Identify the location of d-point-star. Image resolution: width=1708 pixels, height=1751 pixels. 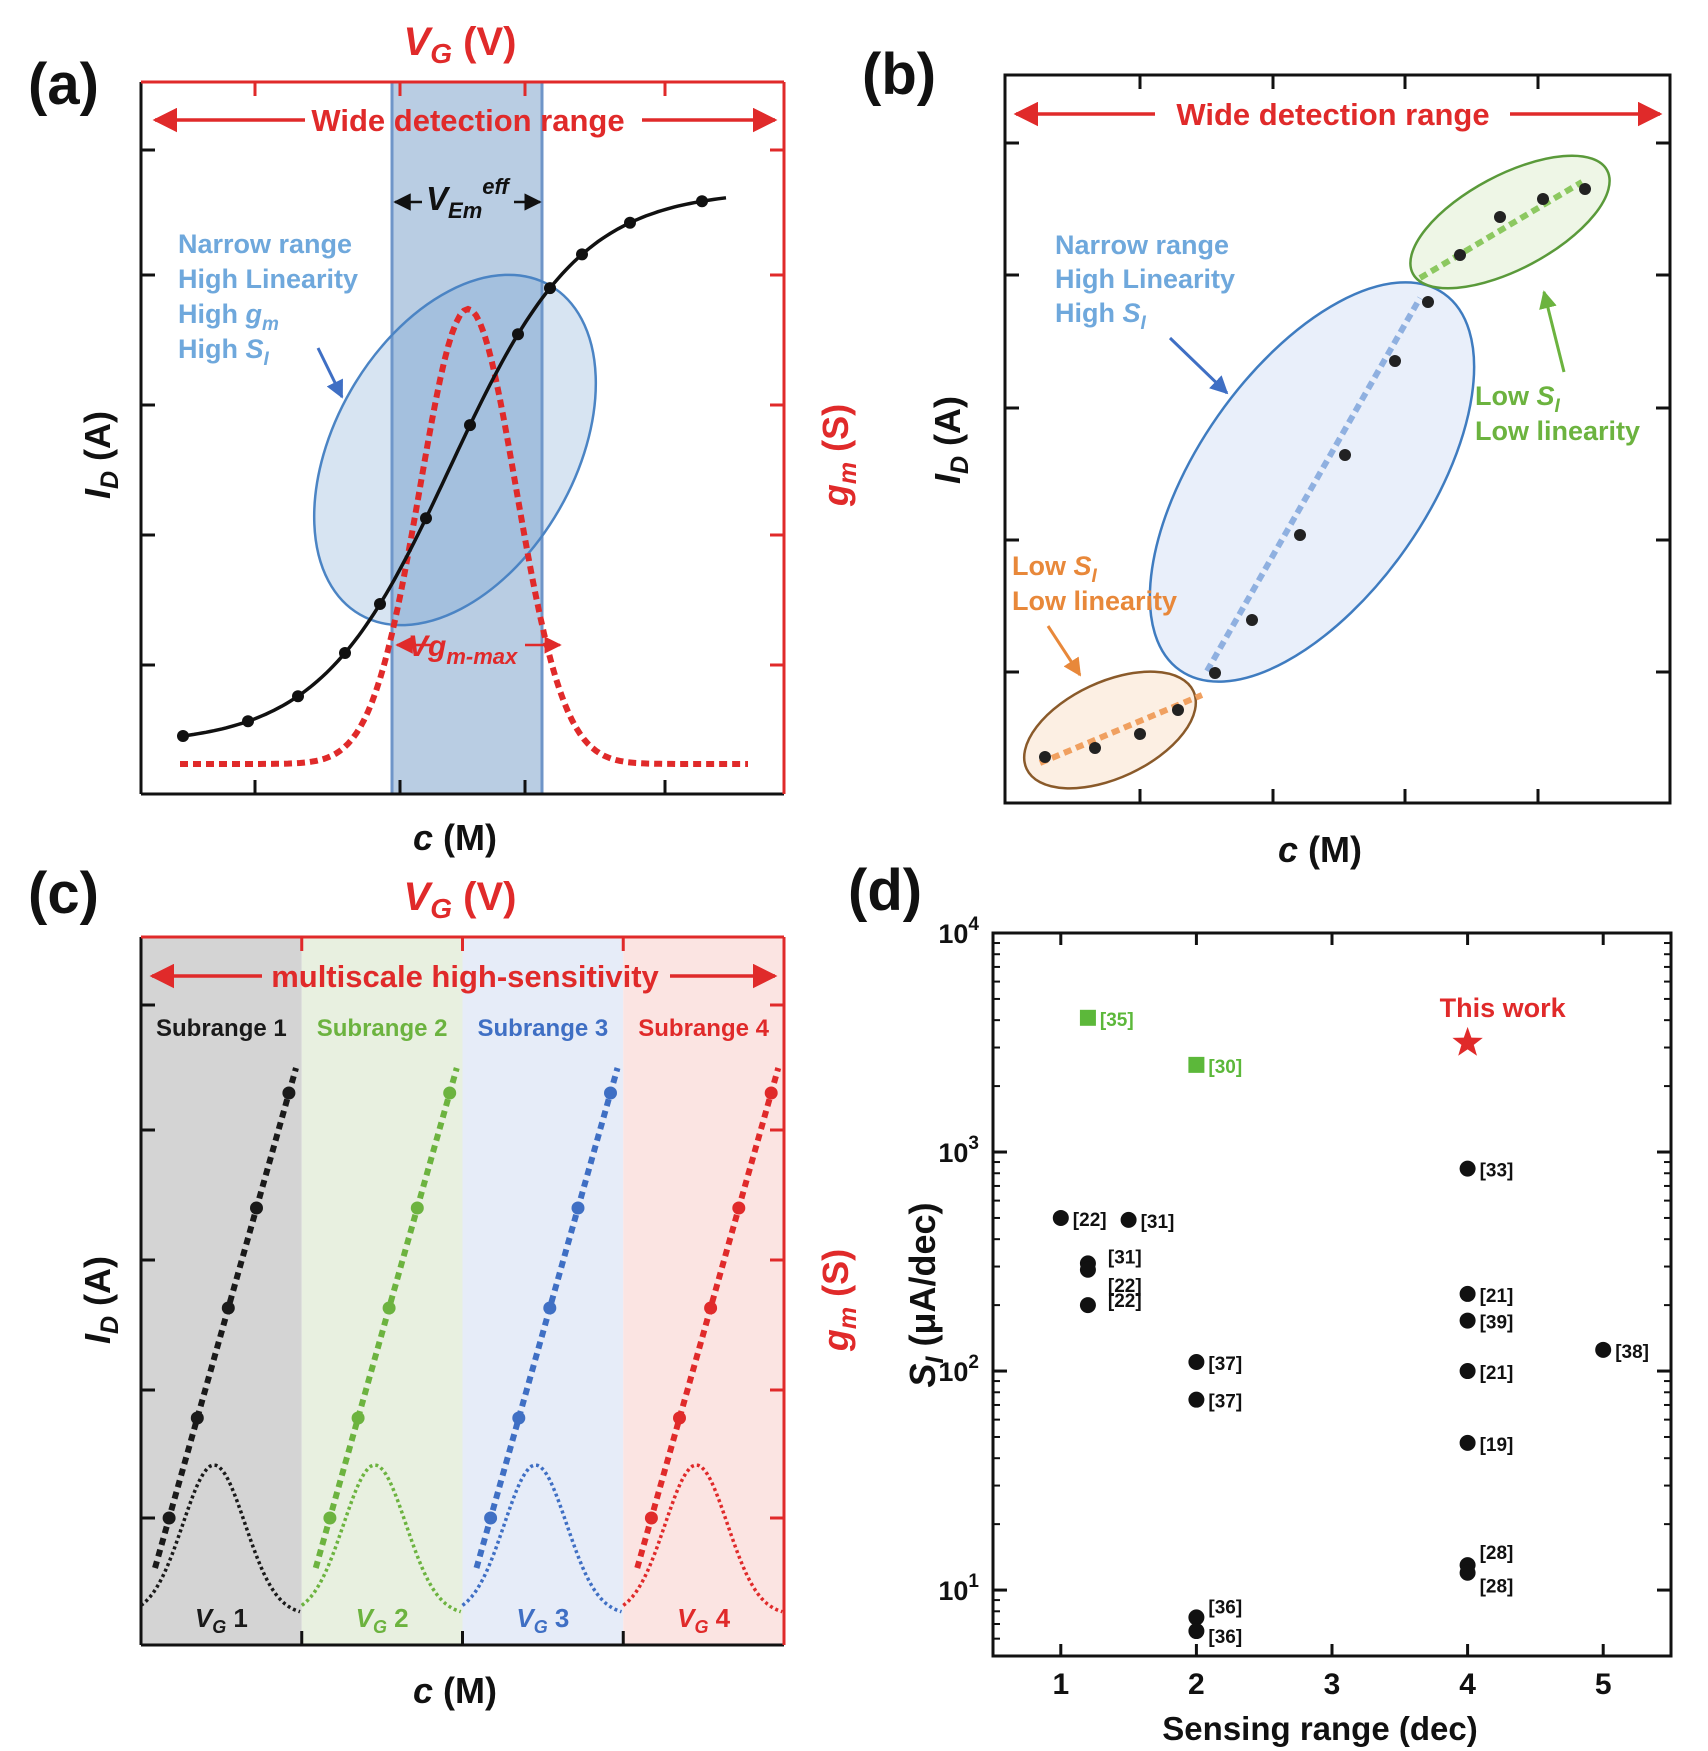
(1467, 1041).